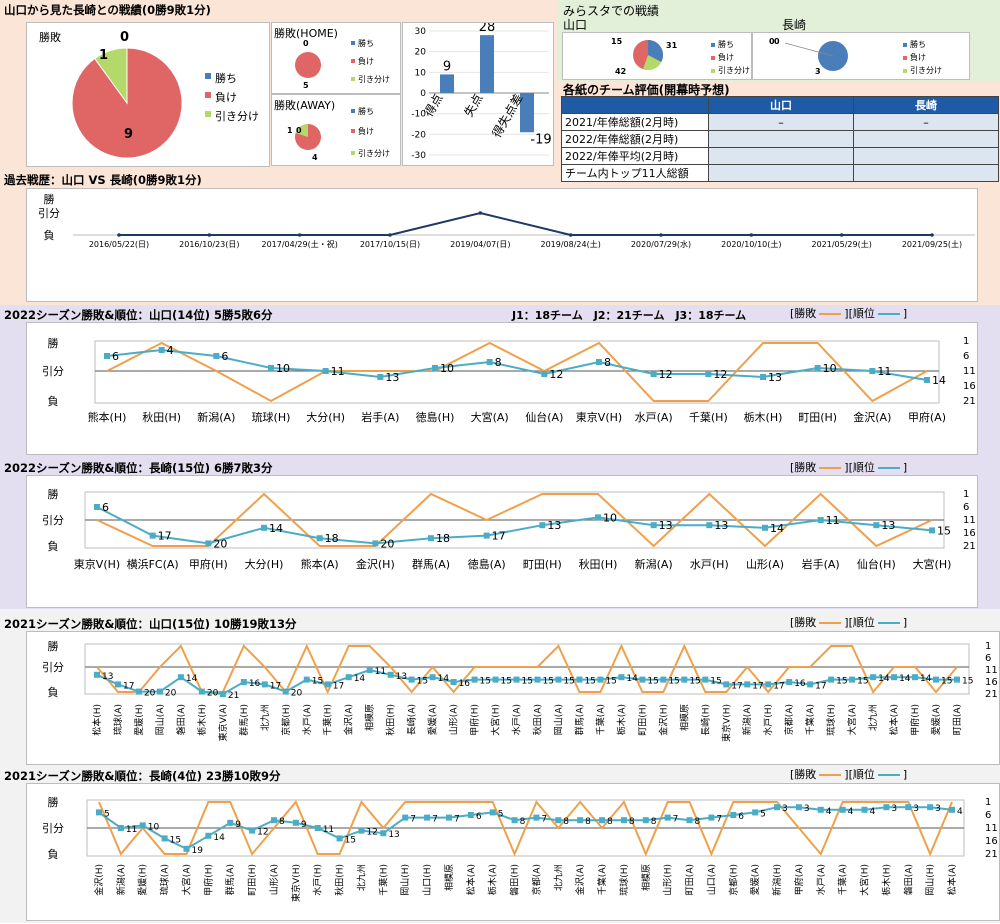  What do you see at coordinates (418, 156) in the screenshot?
I see `goals-tick: -30` at bounding box center [418, 156].